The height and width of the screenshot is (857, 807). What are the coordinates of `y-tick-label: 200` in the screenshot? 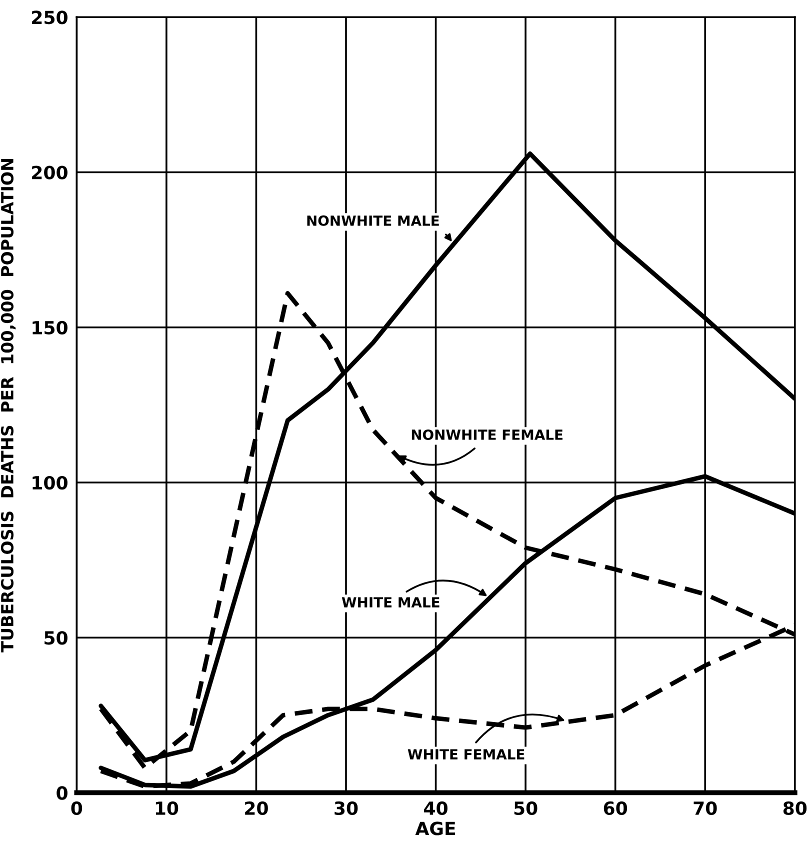 It's located at (50, 173).